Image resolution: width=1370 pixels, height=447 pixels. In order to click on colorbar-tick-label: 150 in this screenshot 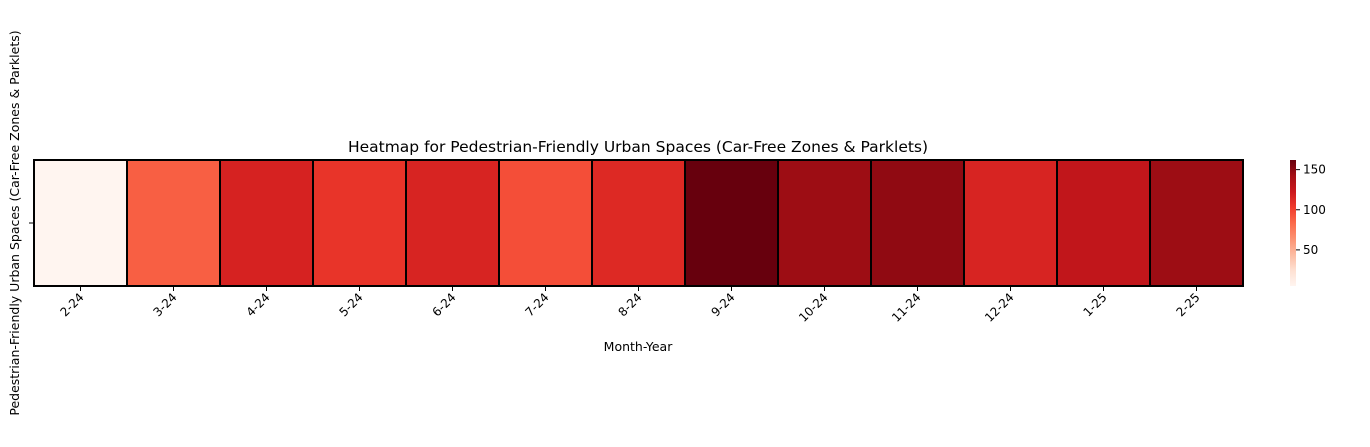, I will do `click(1314, 170)`.